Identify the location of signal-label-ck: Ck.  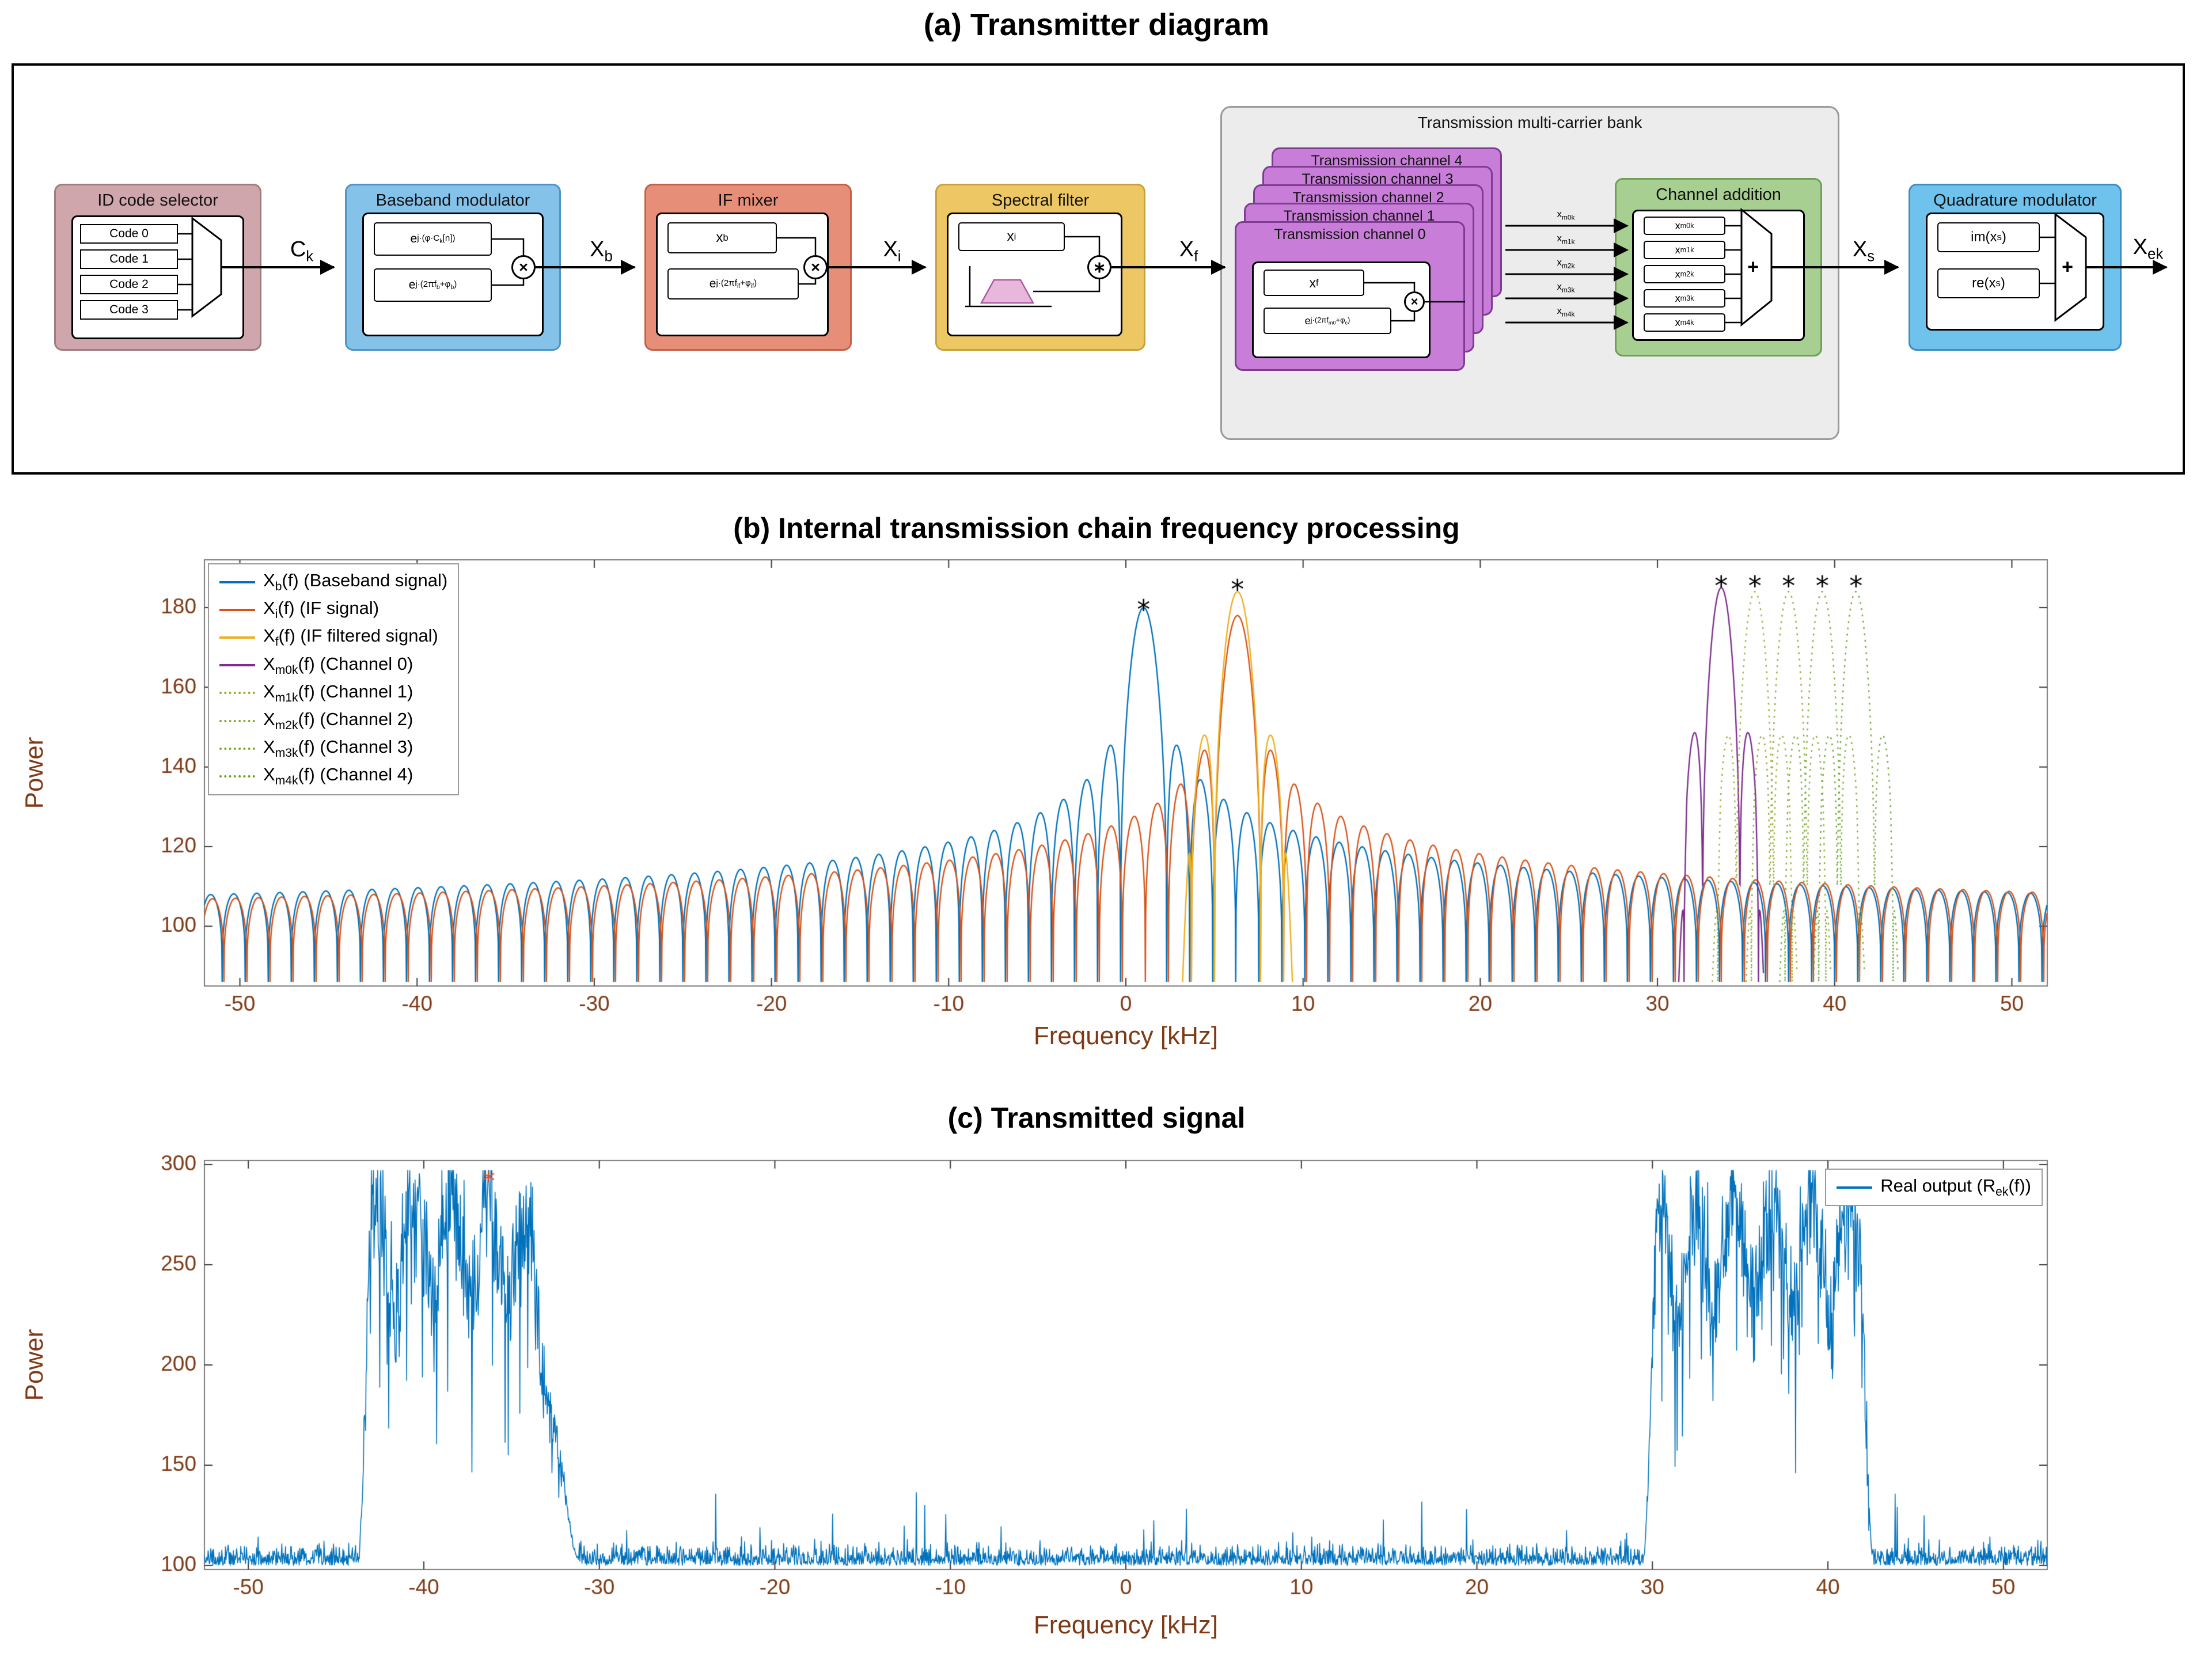
(302, 251).